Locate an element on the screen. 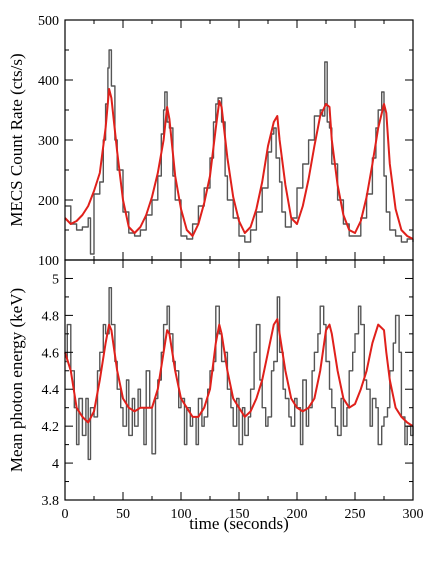 The image size is (436, 564). x-tick-label-300: 300 is located at coordinates (413, 514).